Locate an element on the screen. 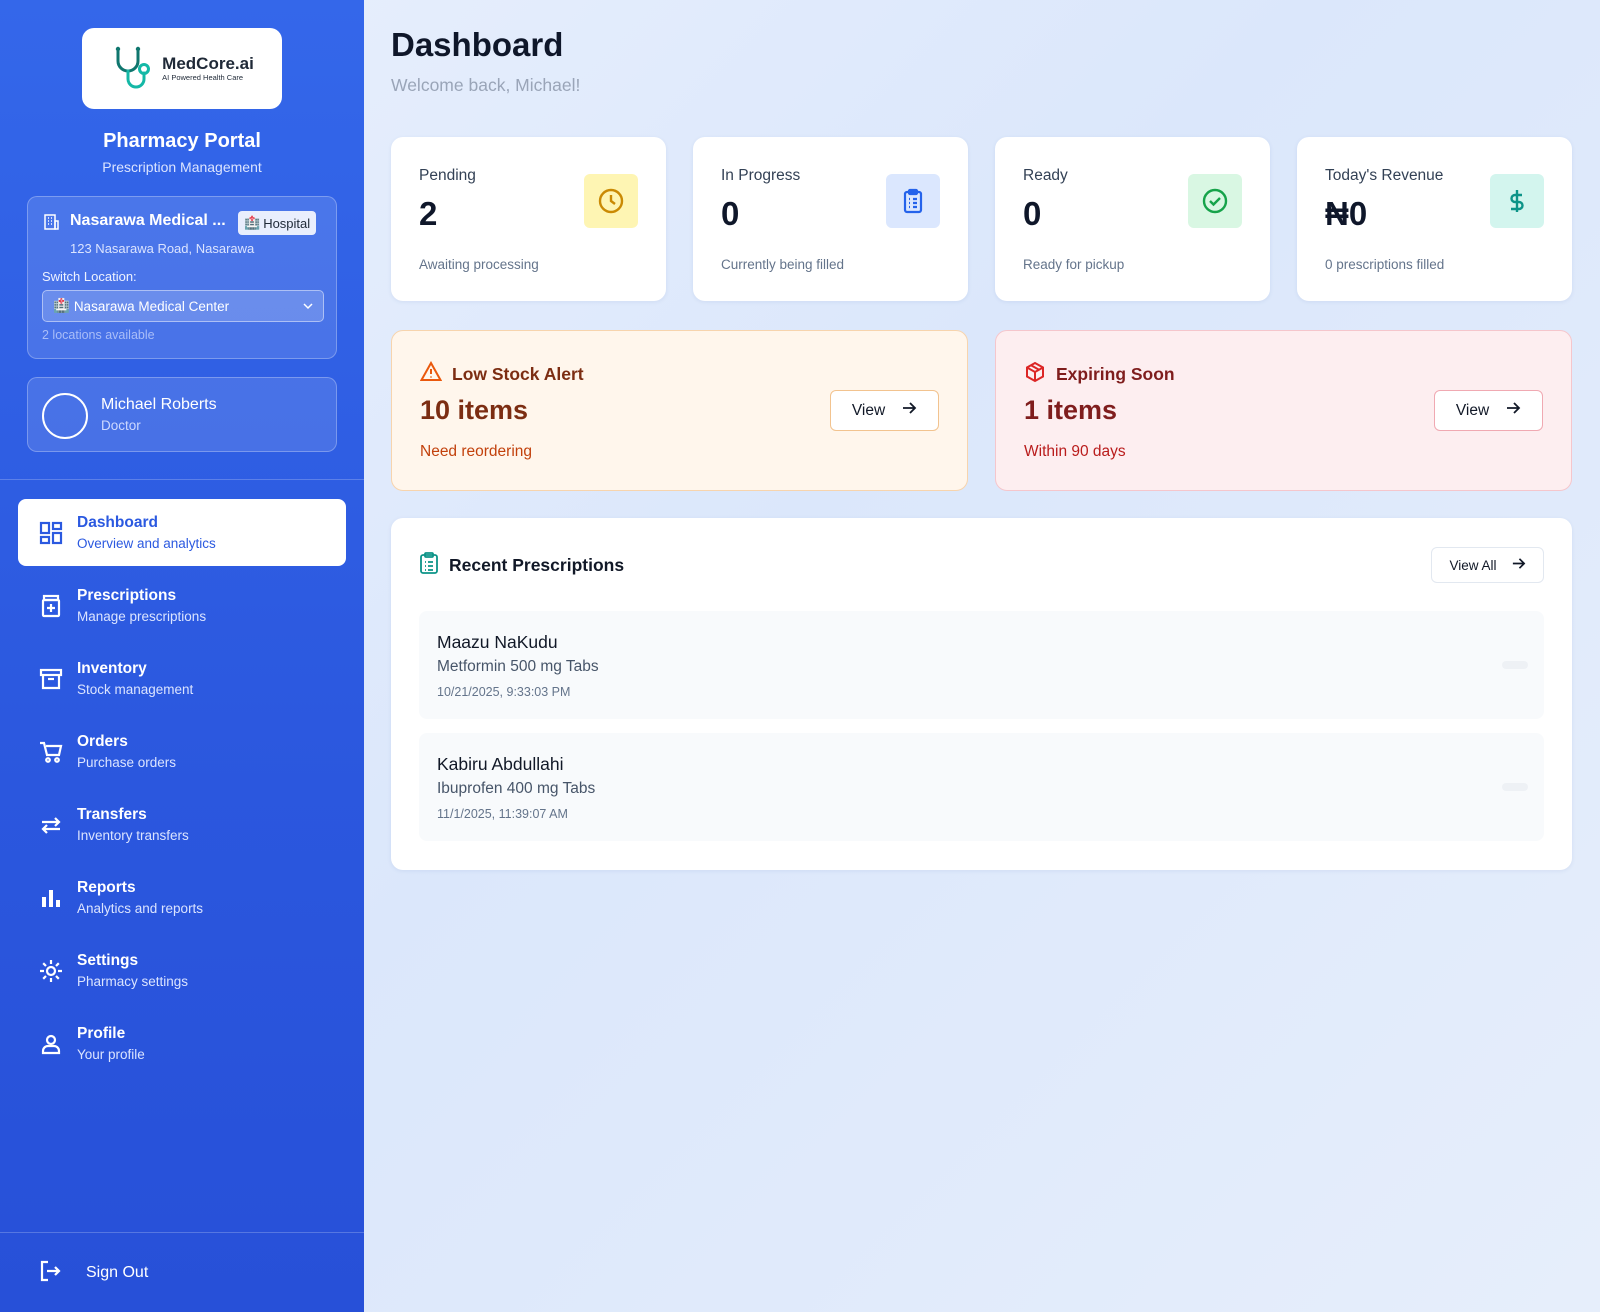 The image size is (1600, 1312). building-icon is located at coordinates (51, 224).